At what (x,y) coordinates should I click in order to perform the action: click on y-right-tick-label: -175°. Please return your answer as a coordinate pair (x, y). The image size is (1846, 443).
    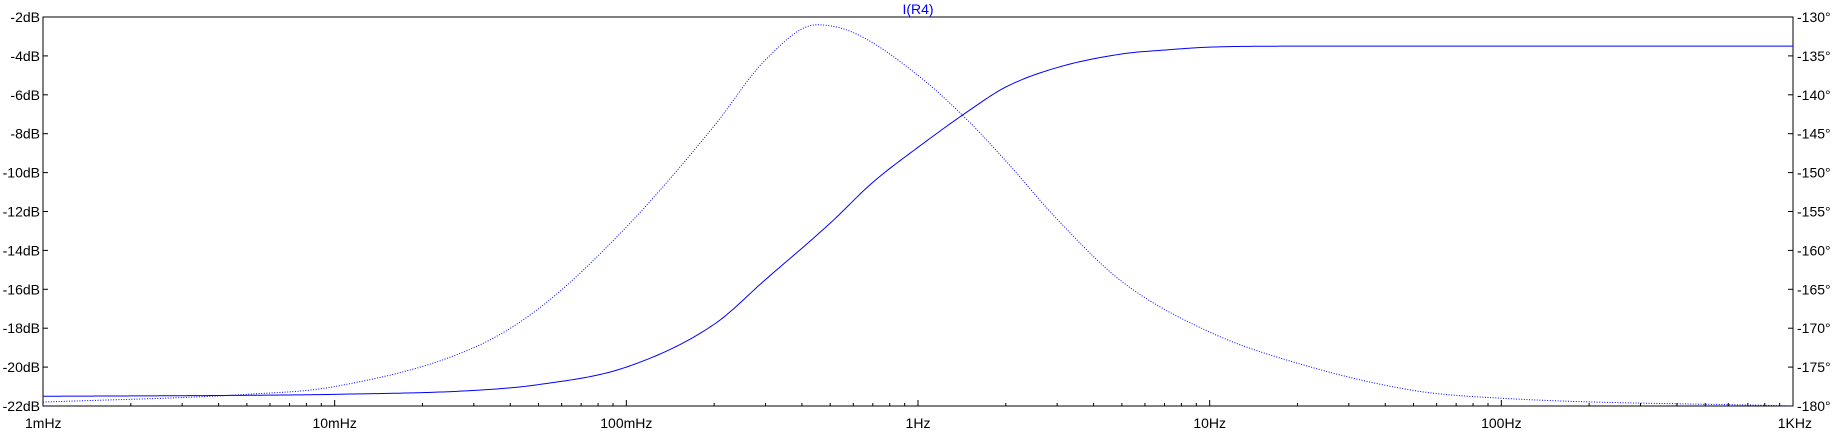
    Looking at the image, I should click on (1814, 367).